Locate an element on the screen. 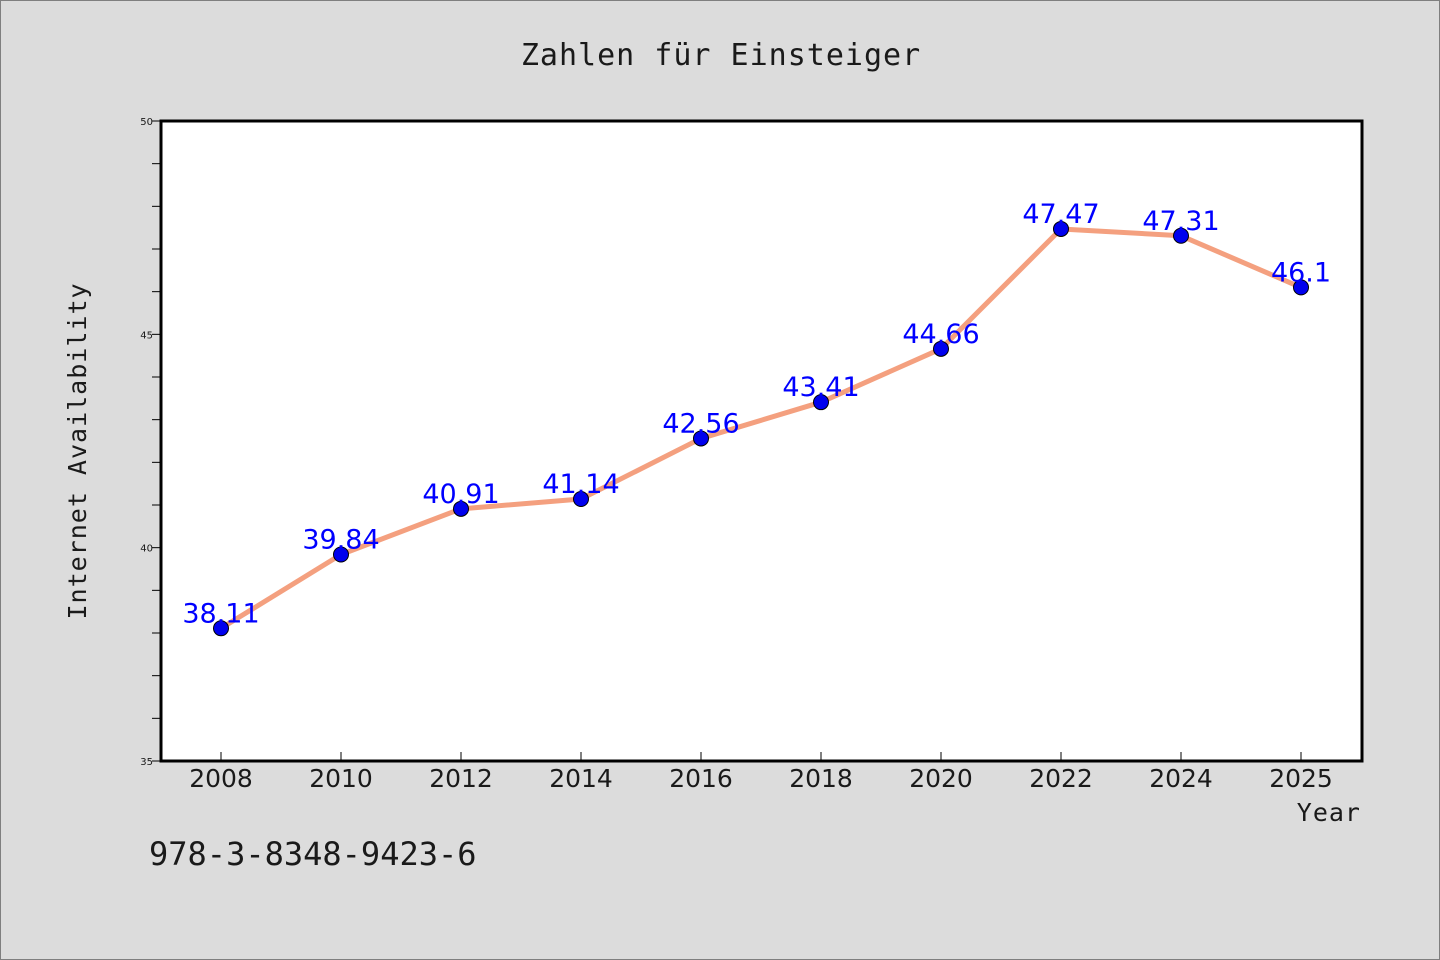 This screenshot has width=1440, height=960. y-axis-label: Internet Availability is located at coordinates (77, 450).